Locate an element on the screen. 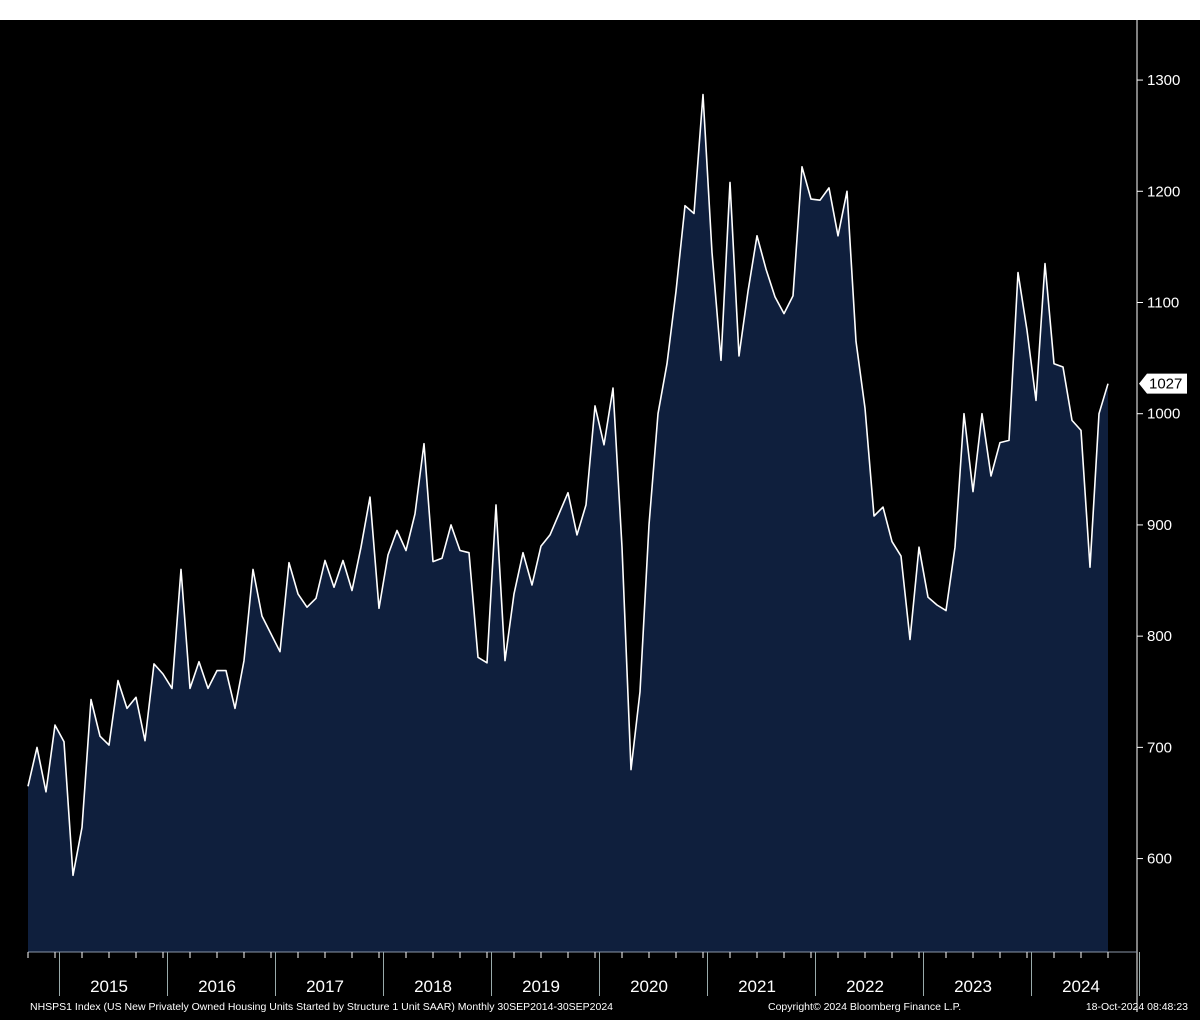 The image size is (1200, 1032). last-value-label: 1027 is located at coordinates (1165, 384).